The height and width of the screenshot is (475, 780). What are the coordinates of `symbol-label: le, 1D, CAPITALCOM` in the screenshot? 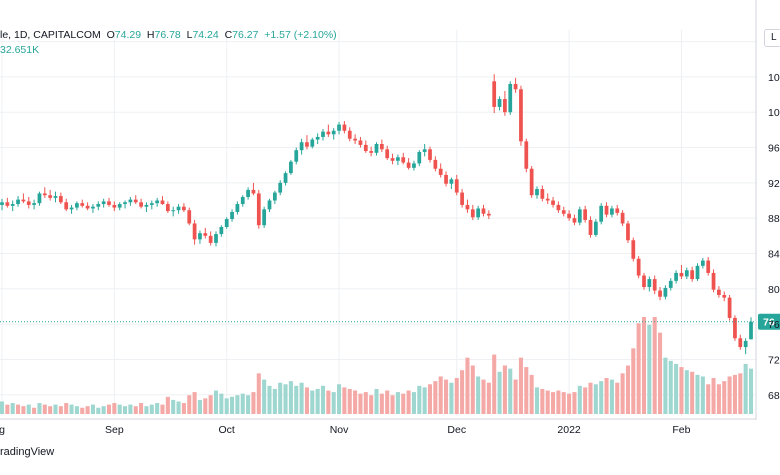 It's located at (50, 35).